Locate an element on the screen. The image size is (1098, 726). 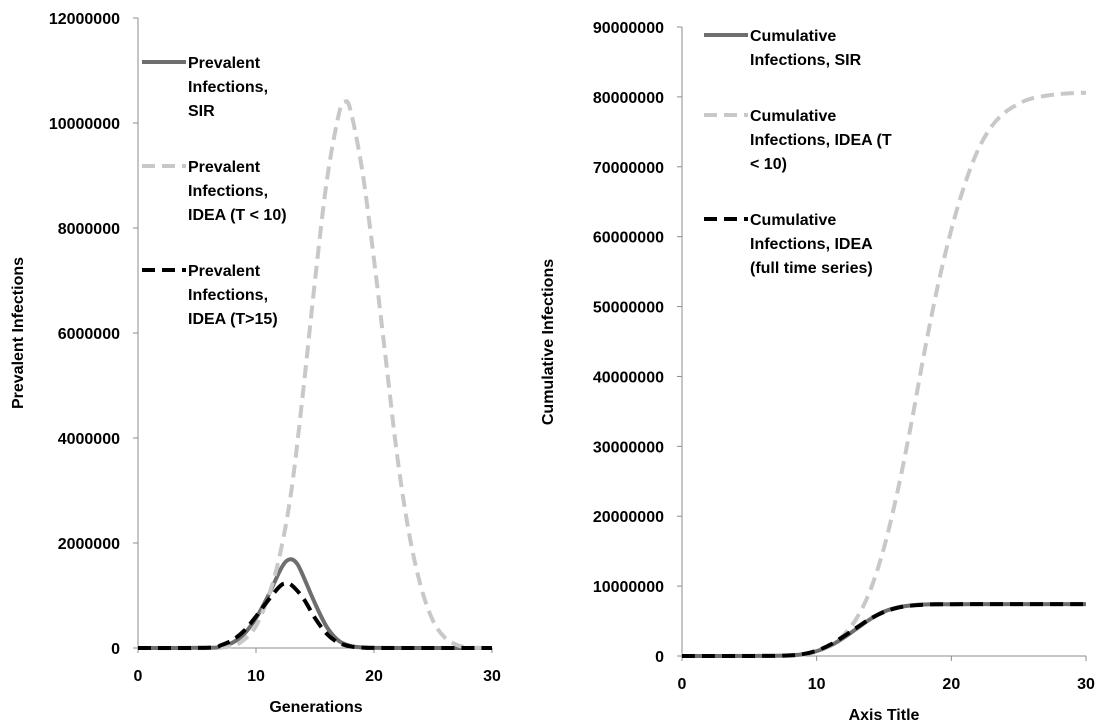
legend-item-3: Prevalent Infections, IDEA (T>15) is located at coordinates (210, 295).